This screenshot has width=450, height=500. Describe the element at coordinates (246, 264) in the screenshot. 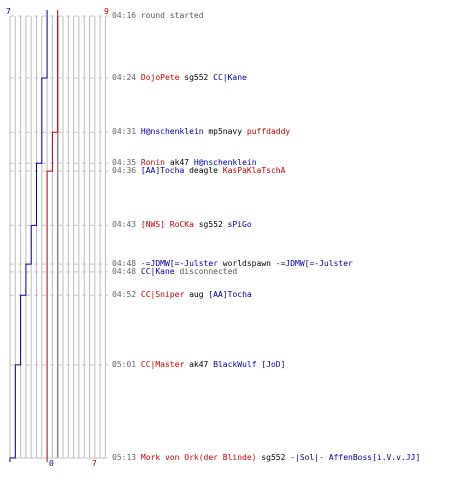

I see `weapon-text: worldspawn` at that location.